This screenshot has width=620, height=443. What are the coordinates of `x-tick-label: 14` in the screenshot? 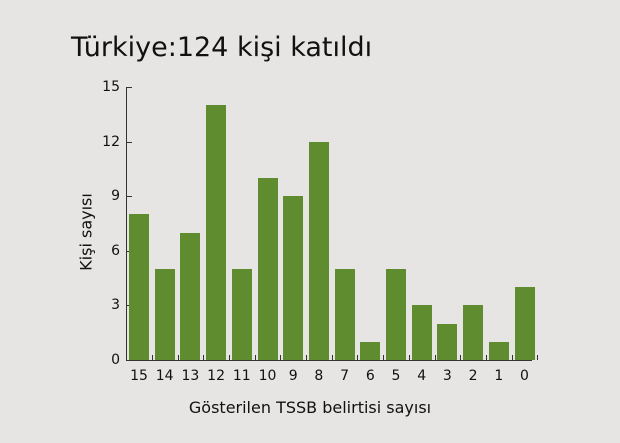 It's located at (164, 376).